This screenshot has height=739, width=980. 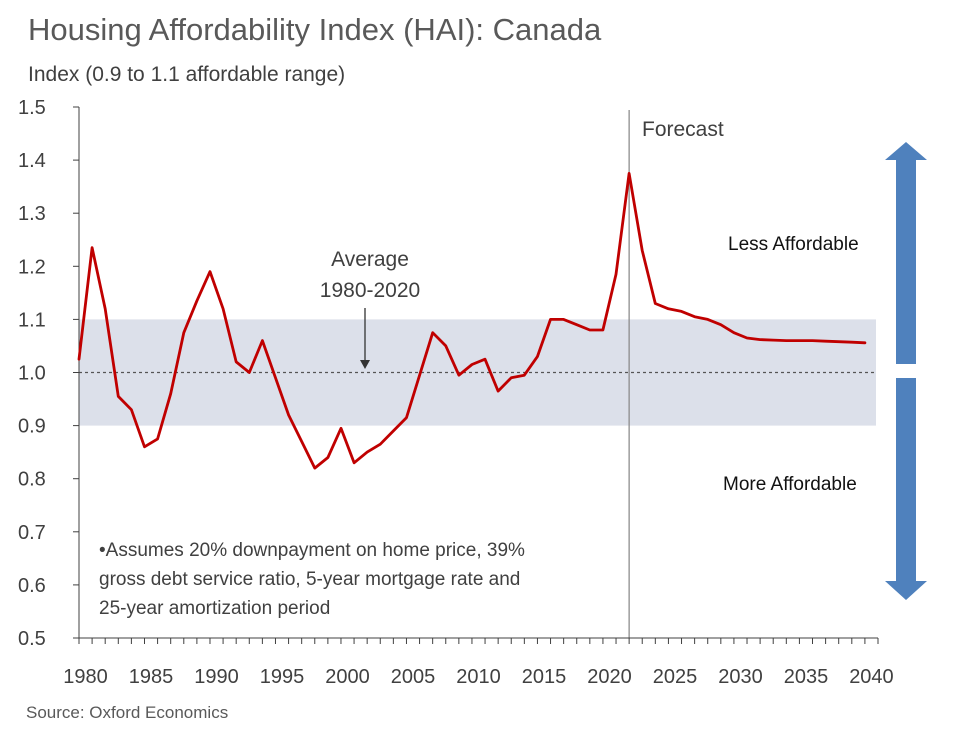 I want to click on y-tick-label: 0.9, so click(x=32, y=427).